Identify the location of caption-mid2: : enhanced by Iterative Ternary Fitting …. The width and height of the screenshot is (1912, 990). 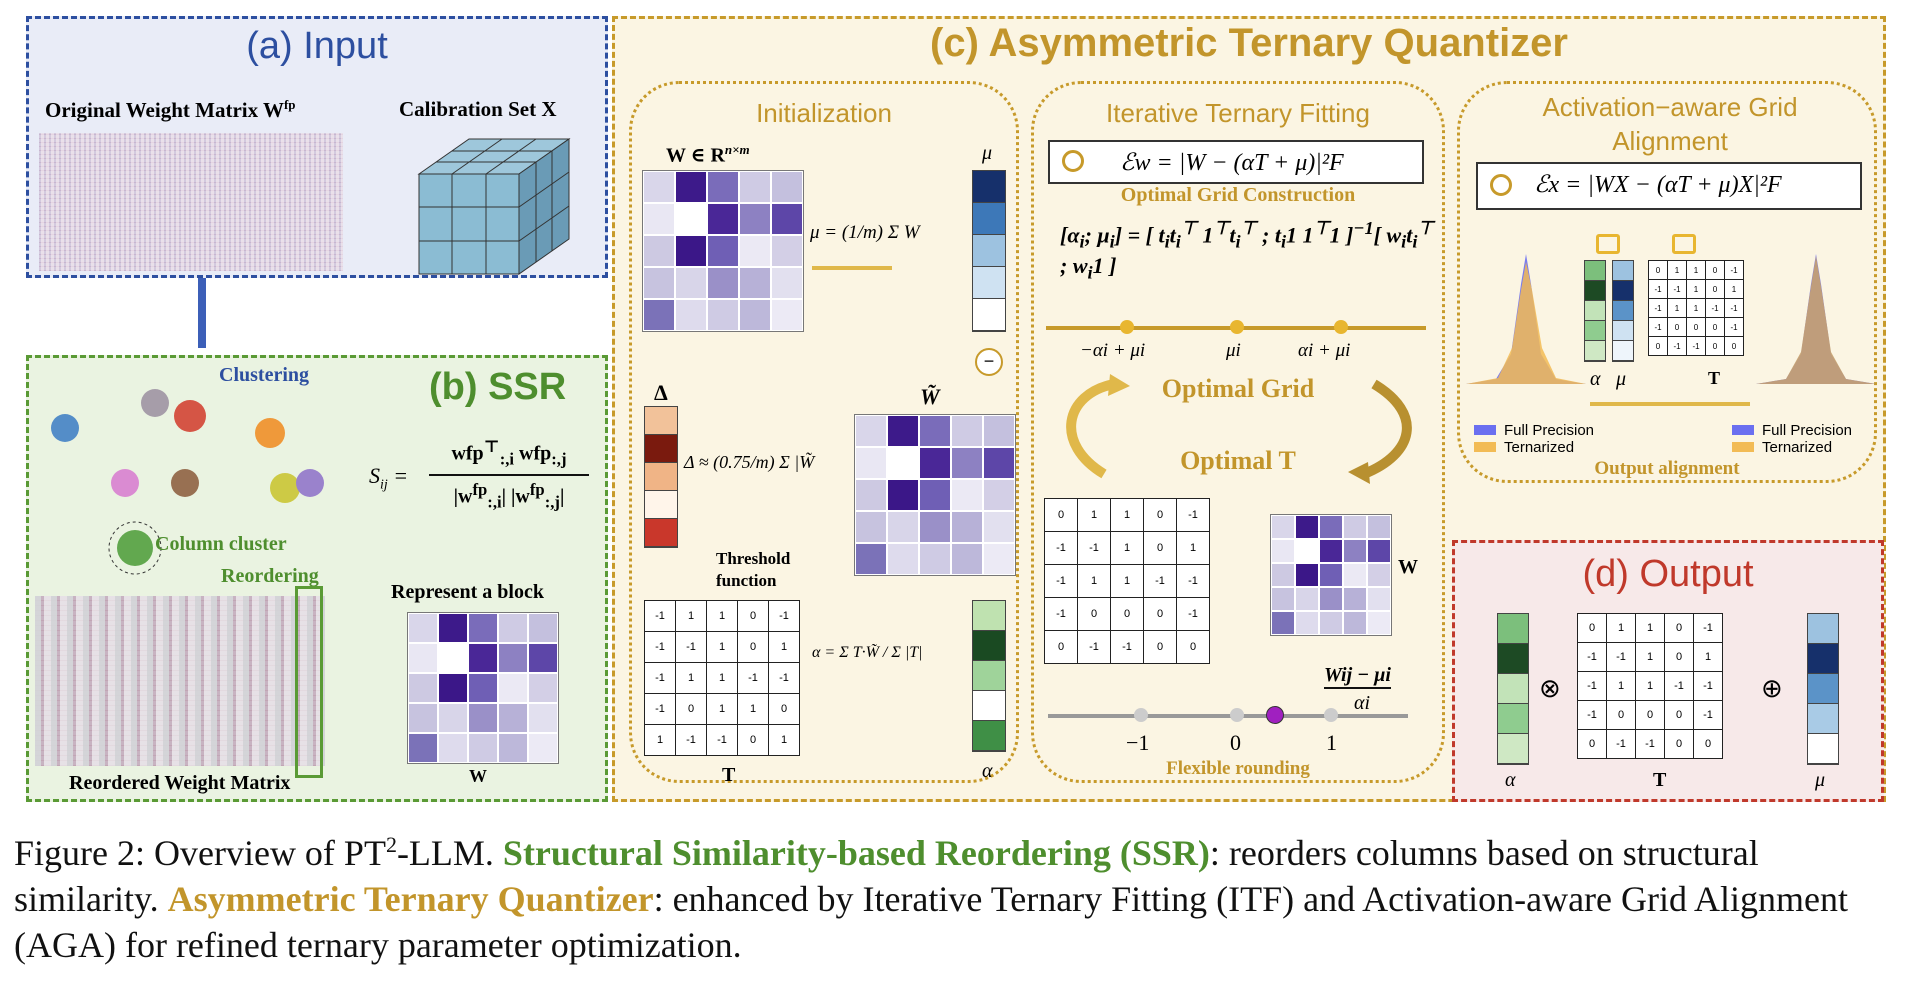
(931, 922).